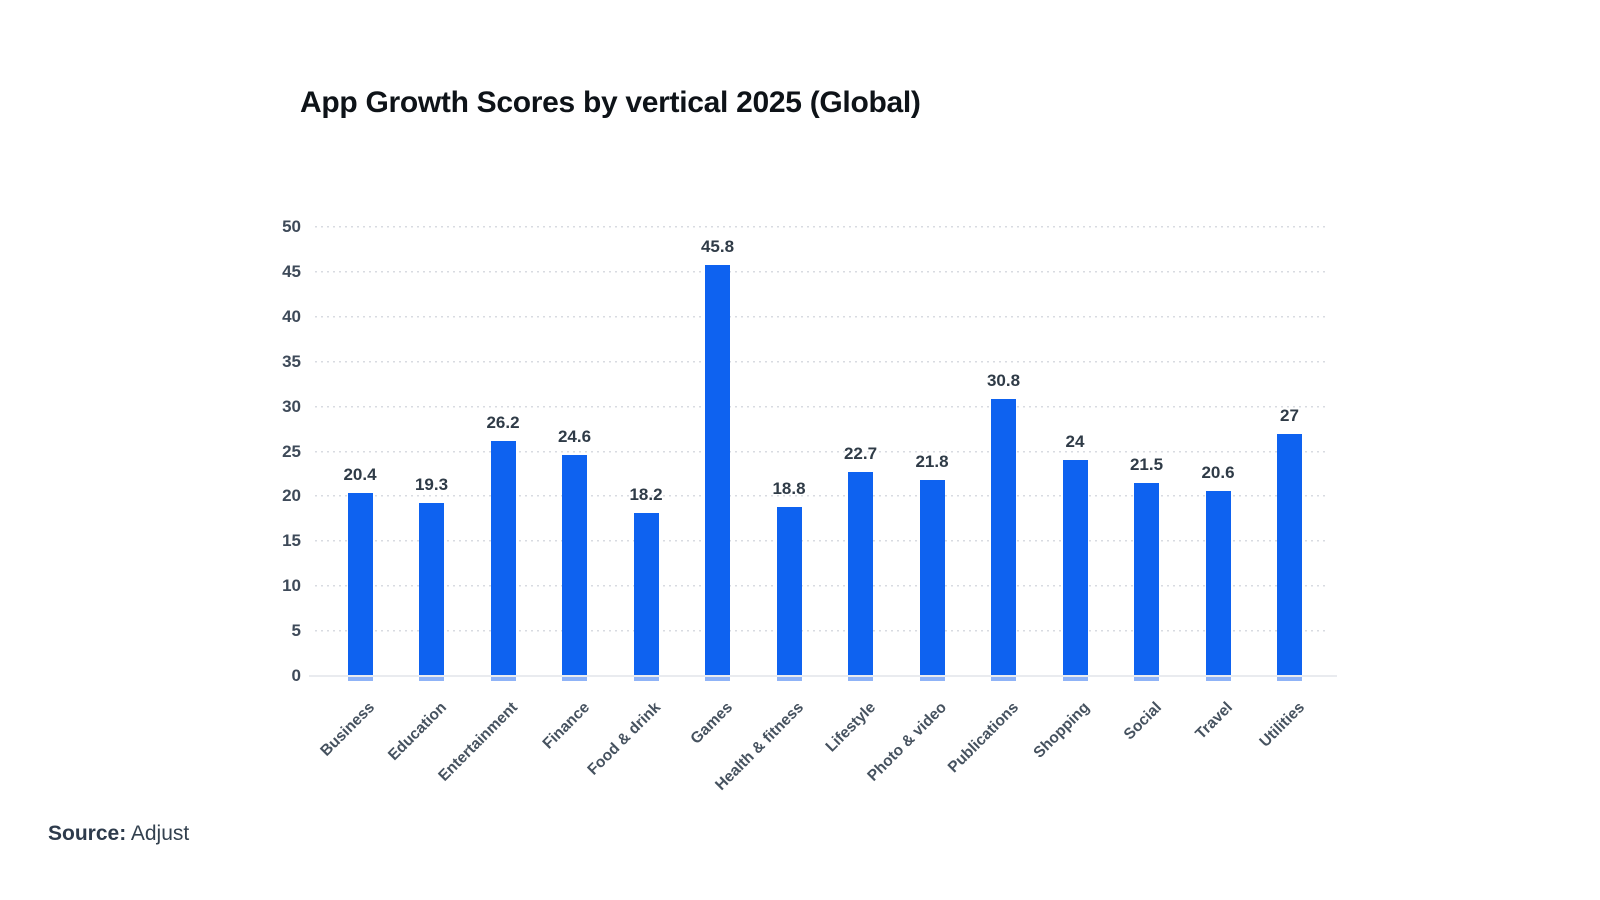  I want to click on y-tick-label-35: 35, so click(291, 361).